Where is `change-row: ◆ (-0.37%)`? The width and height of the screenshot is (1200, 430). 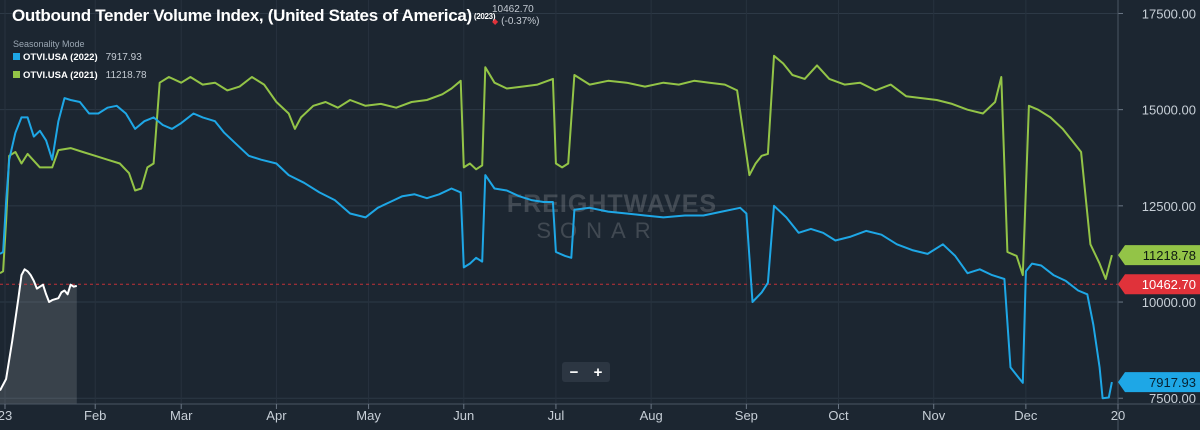 change-row: ◆ (-0.37%) is located at coordinates (516, 22).